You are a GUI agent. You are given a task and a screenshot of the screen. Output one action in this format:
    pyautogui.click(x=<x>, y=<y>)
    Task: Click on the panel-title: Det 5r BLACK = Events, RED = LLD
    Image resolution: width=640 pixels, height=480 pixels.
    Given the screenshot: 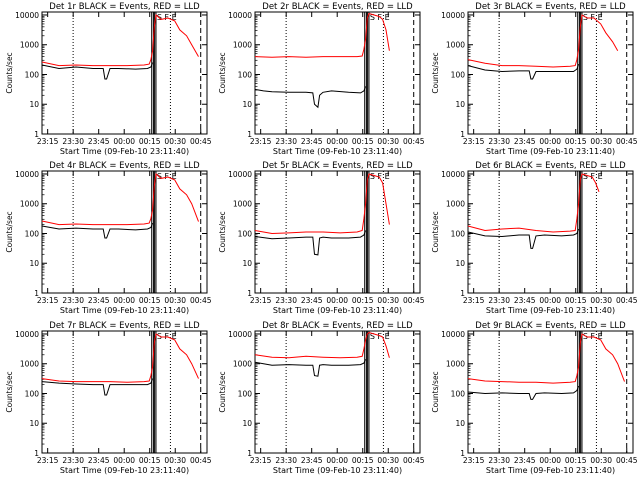 What is the action you would take?
    pyautogui.click(x=337, y=166)
    